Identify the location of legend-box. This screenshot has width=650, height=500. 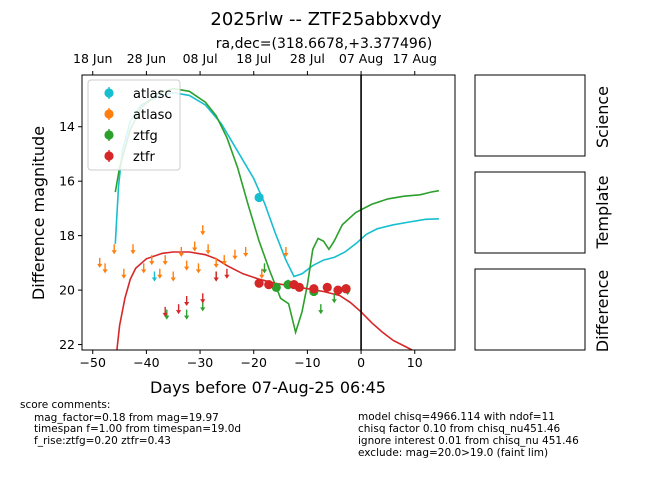
(134, 125).